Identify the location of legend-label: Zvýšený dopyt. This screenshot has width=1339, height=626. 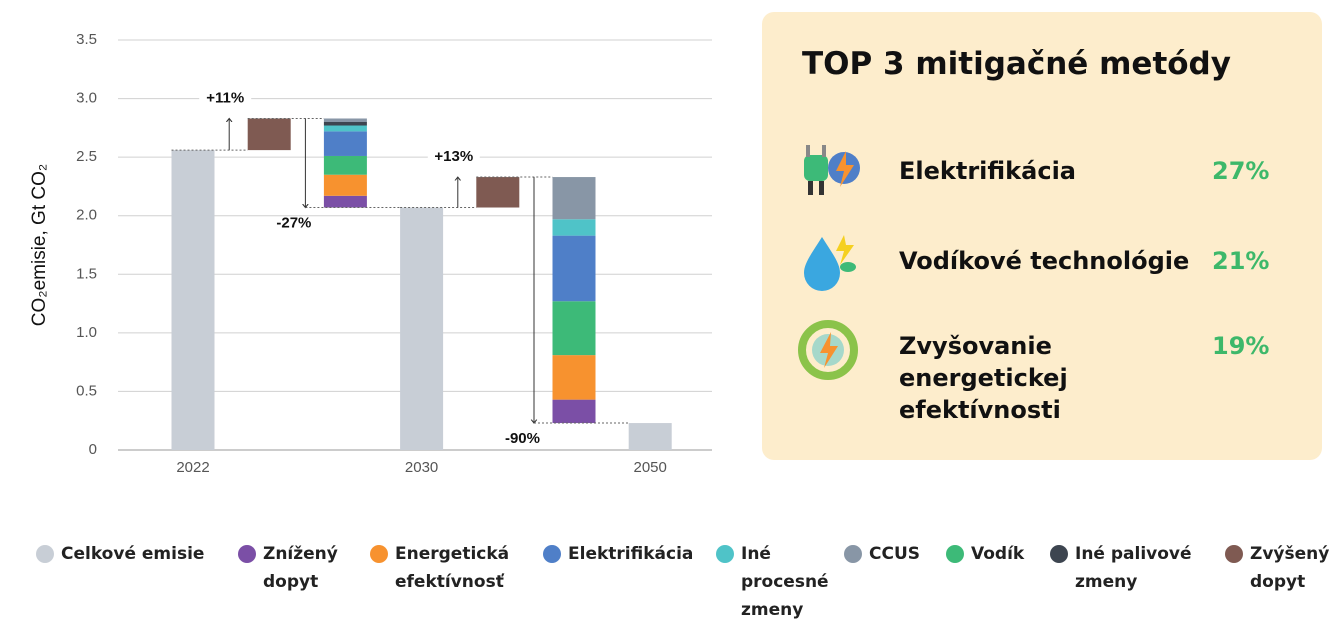
(1290, 568).